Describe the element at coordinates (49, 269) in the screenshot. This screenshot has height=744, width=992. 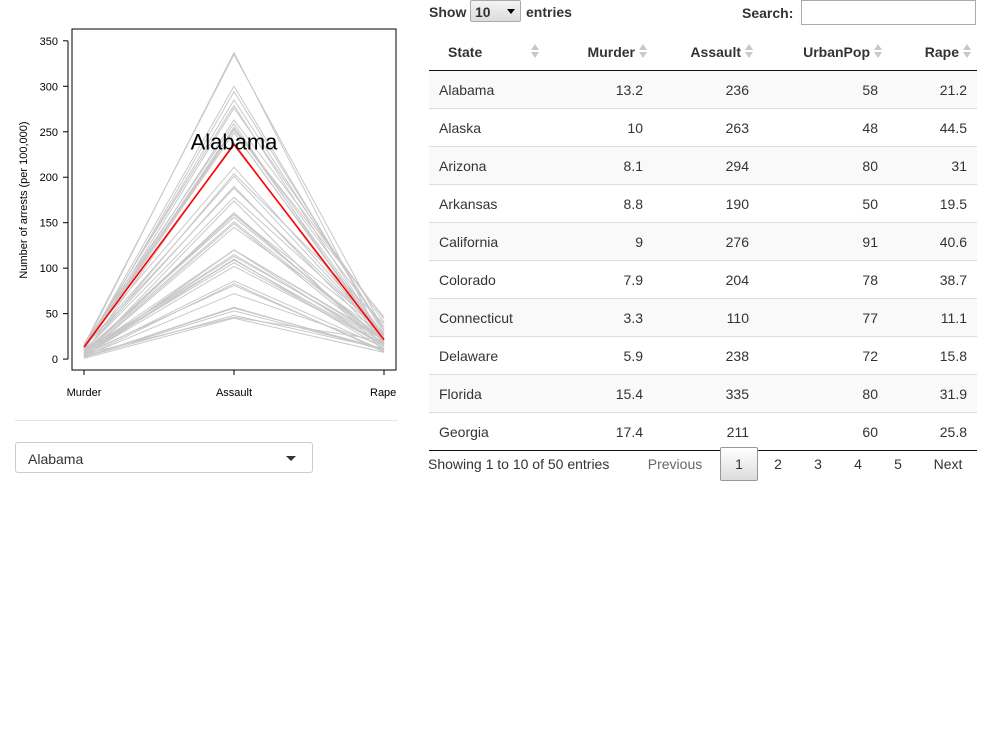
I see `y-tick-label: 100` at that location.